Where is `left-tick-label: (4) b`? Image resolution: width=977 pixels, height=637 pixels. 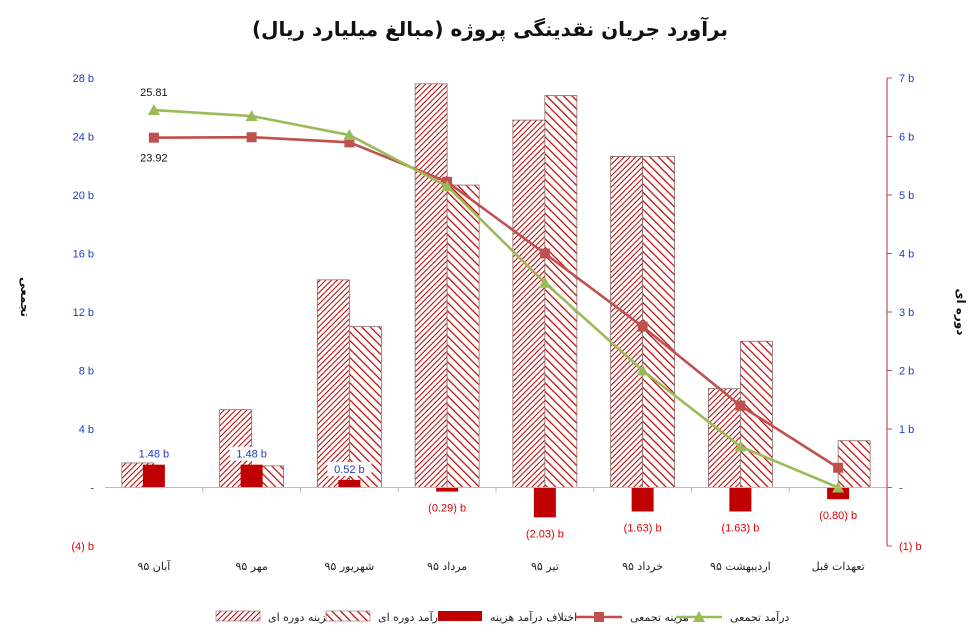
left-tick-label: (4) b is located at coordinates (82, 547).